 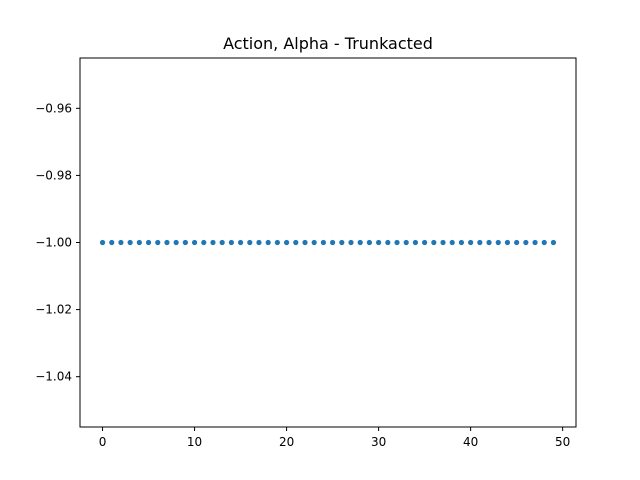 I want to click on data-points, so click(x=328, y=242).